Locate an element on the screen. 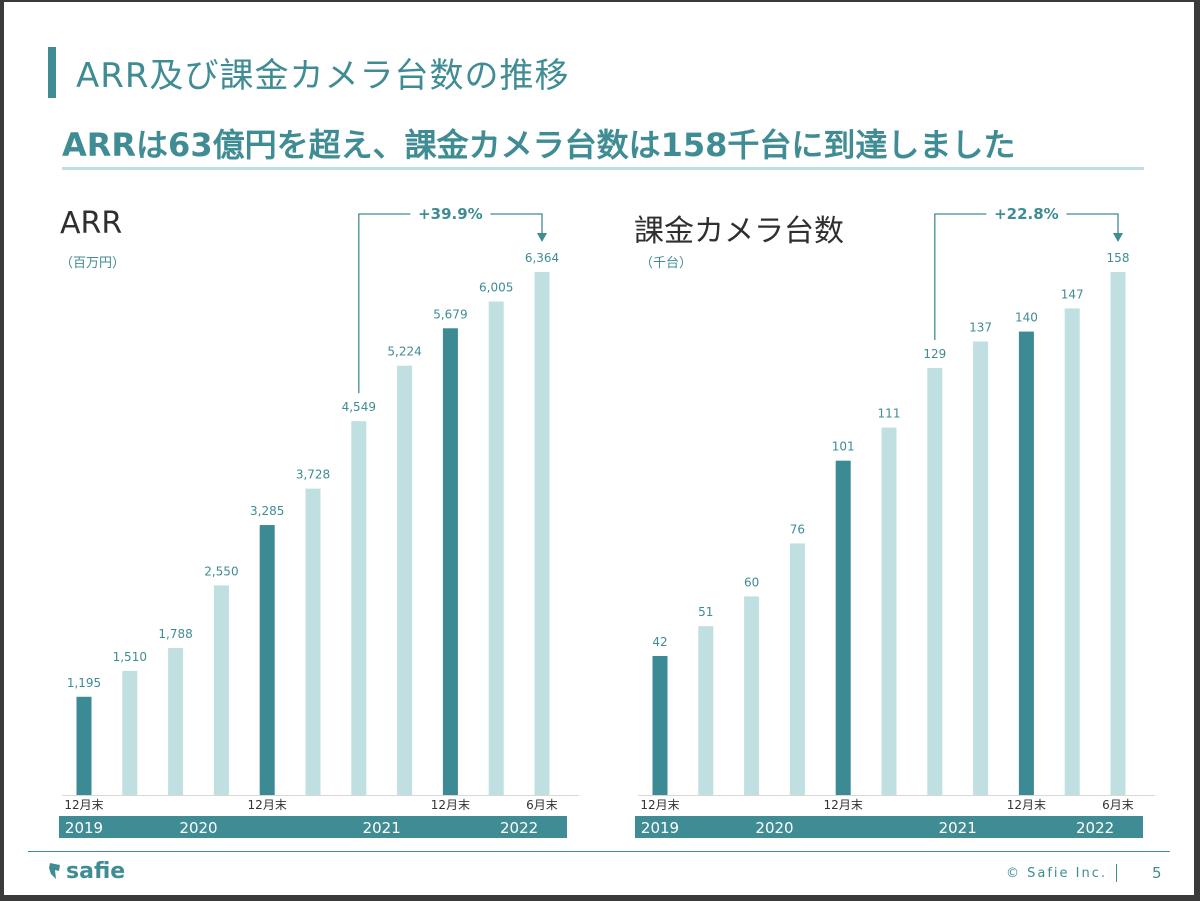  camera-chart-title: 課金カメラ台数 is located at coordinates (739, 231).